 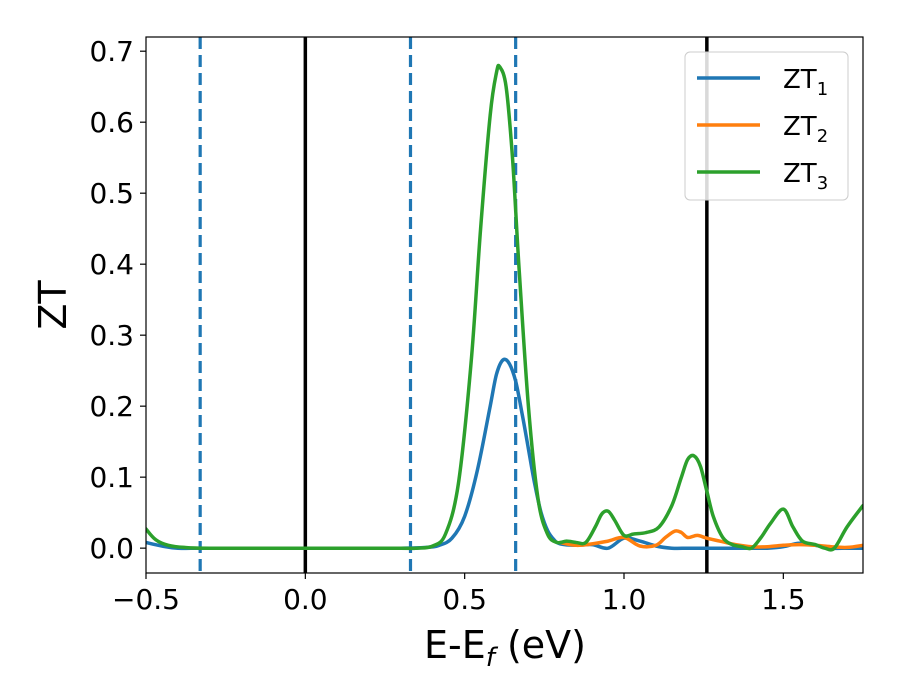 What do you see at coordinates (111, 548) in the screenshot?
I see `y-tick-label: 0.0` at bounding box center [111, 548].